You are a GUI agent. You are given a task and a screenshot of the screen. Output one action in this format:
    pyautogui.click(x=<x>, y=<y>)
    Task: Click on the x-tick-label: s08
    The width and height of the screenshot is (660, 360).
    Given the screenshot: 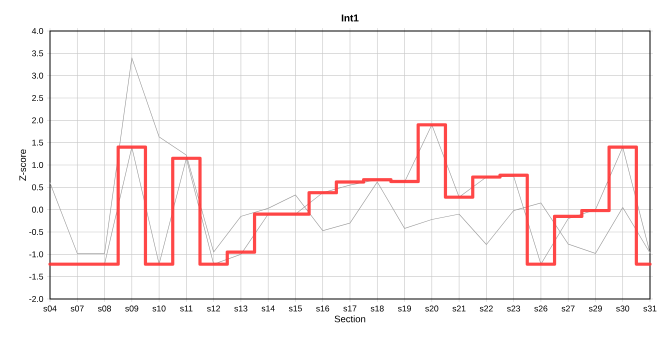 What is the action you would take?
    pyautogui.click(x=105, y=309)
    